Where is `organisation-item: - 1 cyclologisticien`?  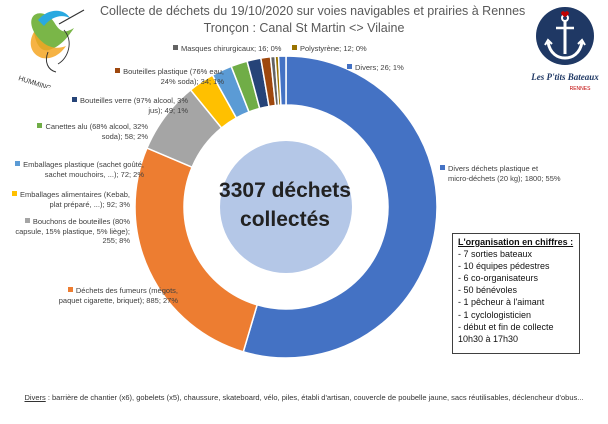
organisation-item: - 1 cyclologisticien is located at coordinates (495, 314).